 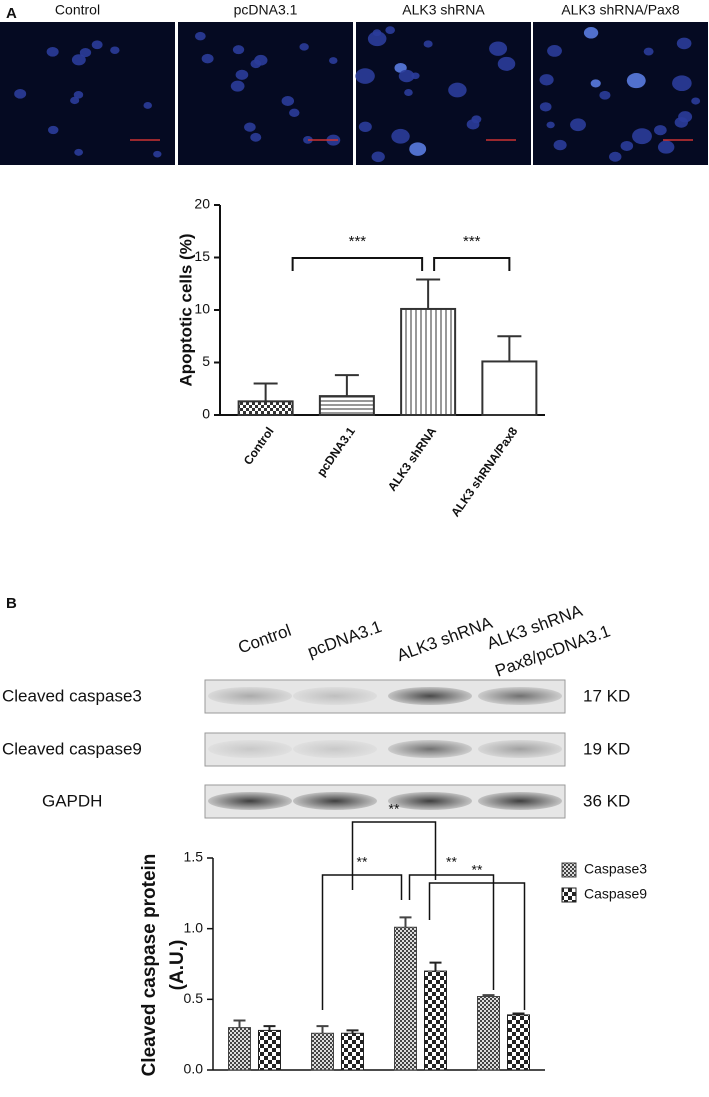 What do you see at coordinates (72, 695) in the screenshot?
I see `row-label: Cleaved caspase3` at bounding box center [72, 695].